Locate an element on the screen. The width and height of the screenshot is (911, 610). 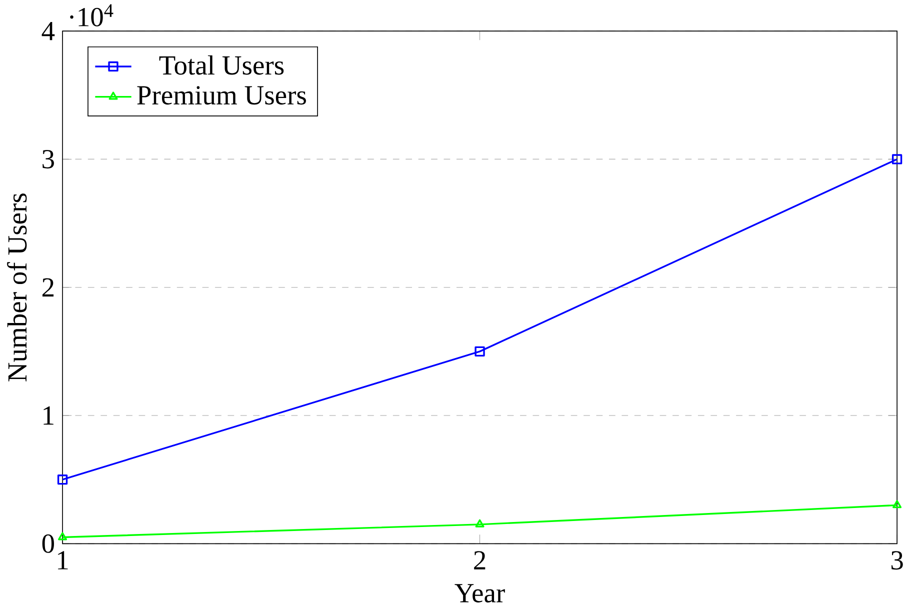
y-tick-label: 0 is located at coordinates (48, 544).